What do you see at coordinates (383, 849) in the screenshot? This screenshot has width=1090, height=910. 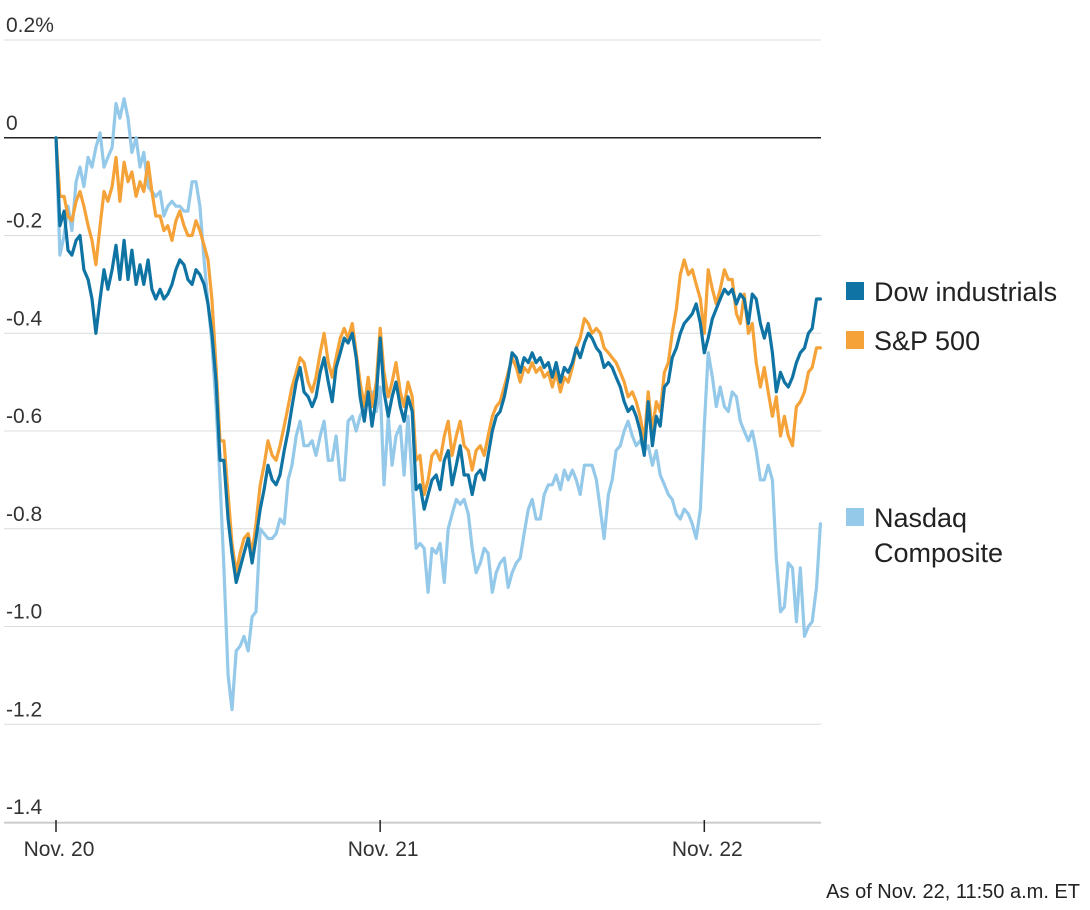 I see `x-tick-label: Nov. 21` at bounding box center [383, 849].